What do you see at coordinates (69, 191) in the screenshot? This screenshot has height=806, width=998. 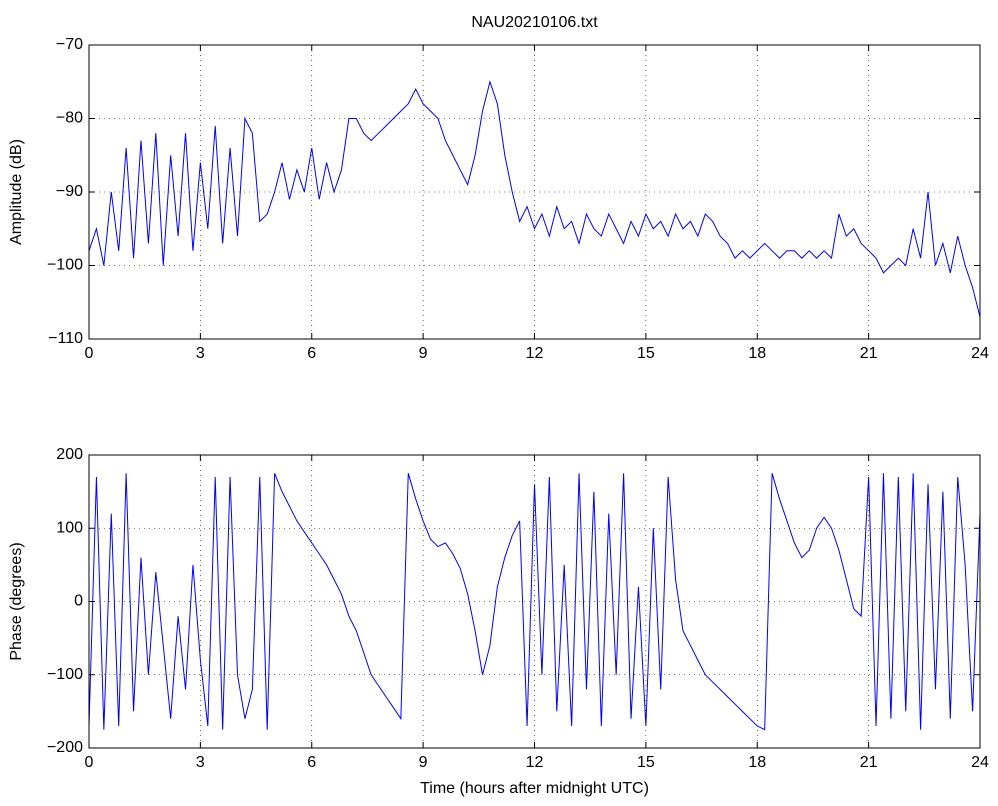 I see `y-tick-label: −90` at bounding box center [69, 191].